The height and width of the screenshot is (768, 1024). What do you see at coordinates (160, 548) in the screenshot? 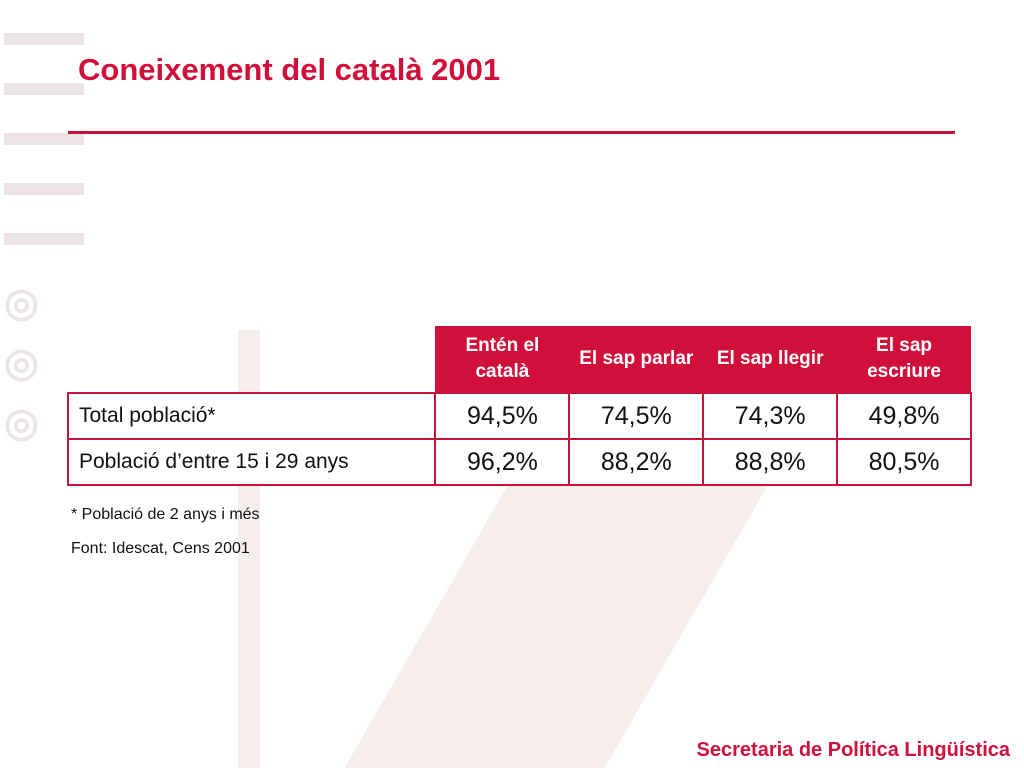
I see `source-note: Font: Idescat, Cens 2001` at bounding box center [160, 548].